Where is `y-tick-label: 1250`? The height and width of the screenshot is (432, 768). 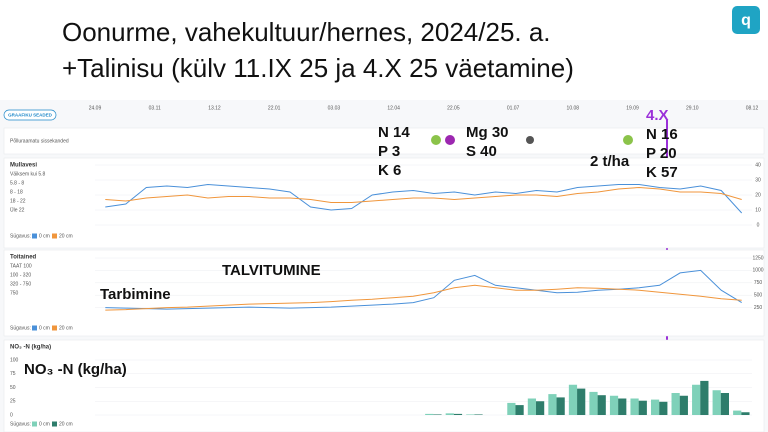
y-tick-label: 1250 is located at coordinates (757, 258).